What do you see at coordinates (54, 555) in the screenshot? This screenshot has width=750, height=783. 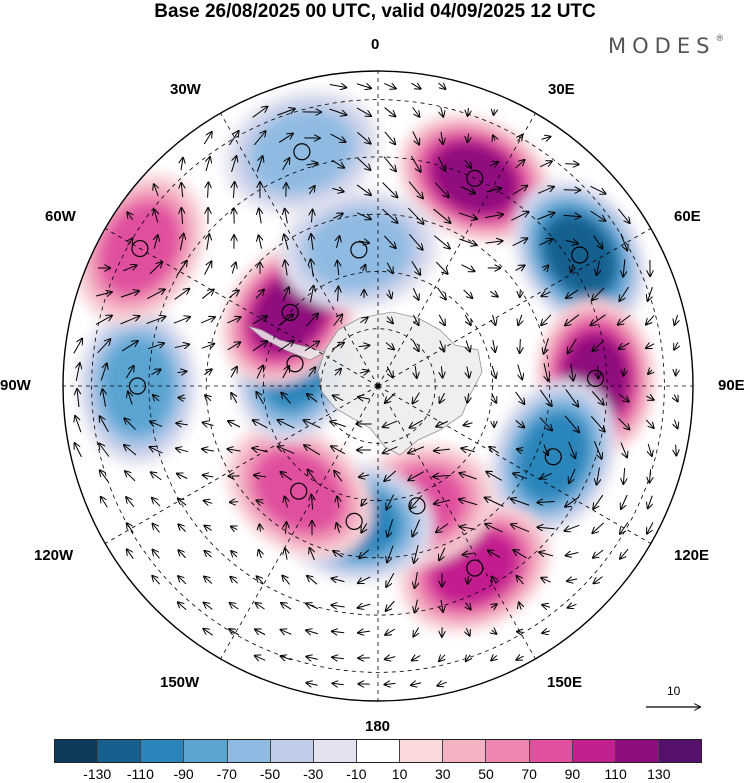 I see `lon-label-120w: 120W` at bounding box center [54, 555].